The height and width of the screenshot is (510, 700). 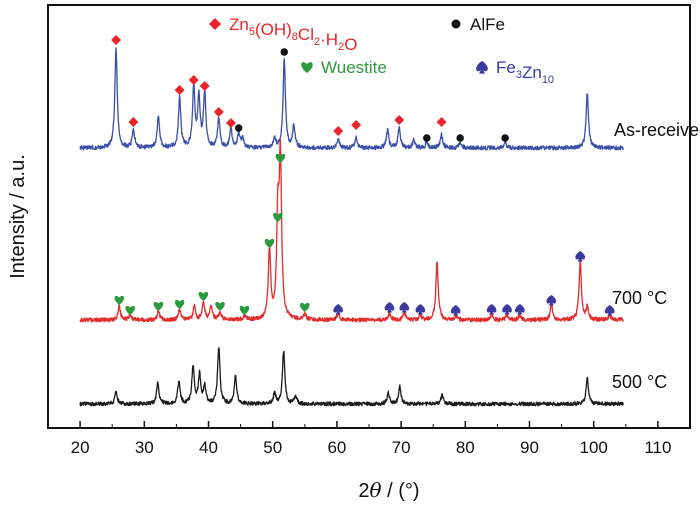 What do you see at coordinates (529, 447) in the screenshot?
I see `x-tick-label: 90` at bounding box center [529, 447].